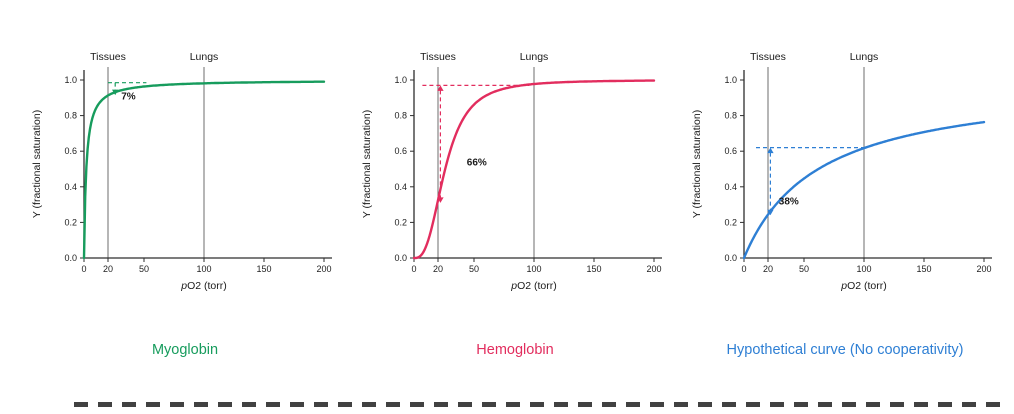 This screenshot has height=414, width=1014. What do you see at coordinates (540, 404) in the screenshot?
I see `dashed-divider` at bounding box center [540, 404].